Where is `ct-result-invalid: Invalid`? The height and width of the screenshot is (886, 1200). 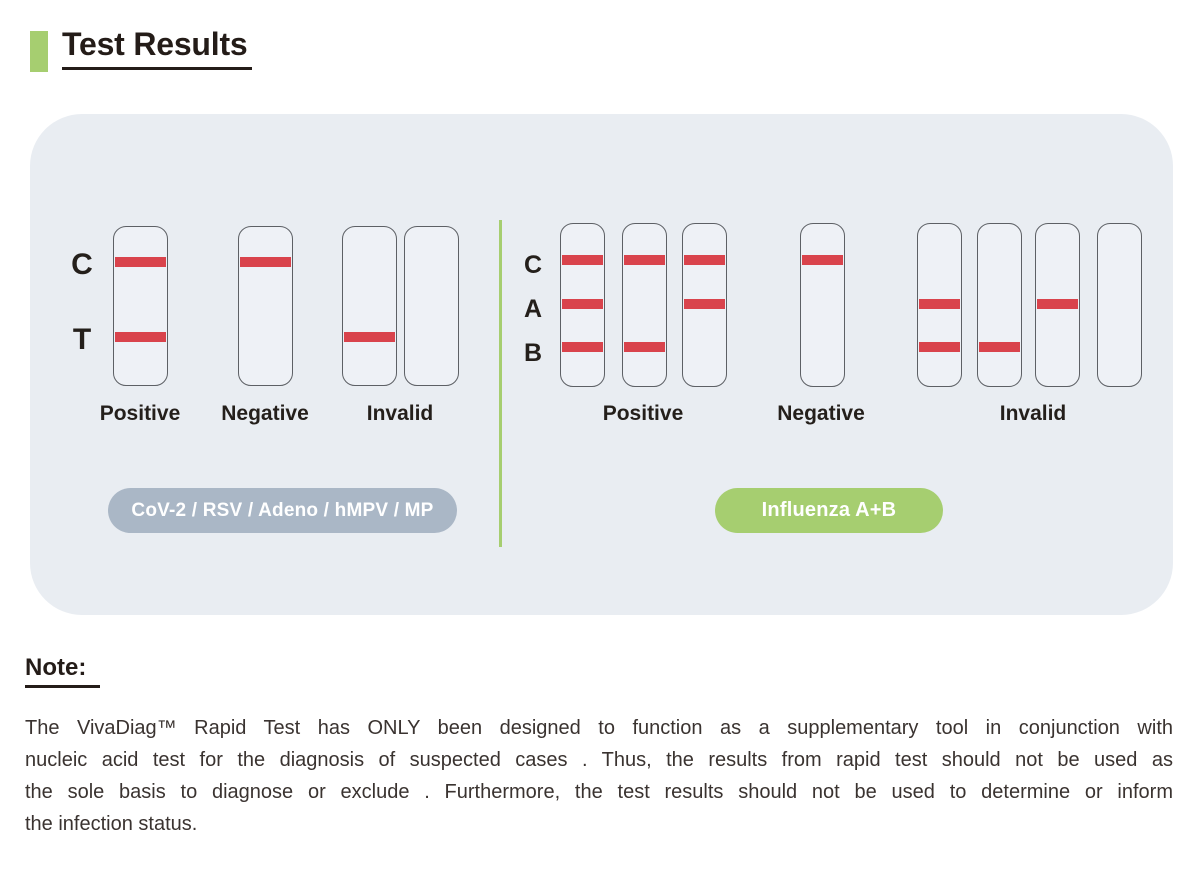
ct-result-invalid: Invalid is located at coordinates (400, 413).